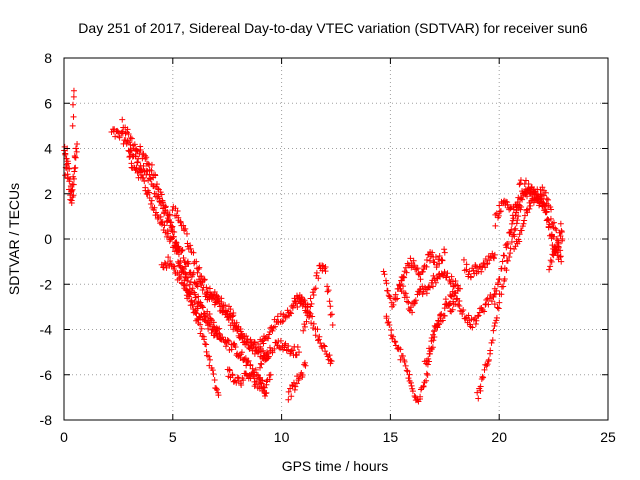 Image resolution: width=640 pixels, height=480 pixels. What do you see at coordinates (335, 466) in the screenshot?
I see `x-axis-label: GPS time / hours` at bounding box center [335, 466].